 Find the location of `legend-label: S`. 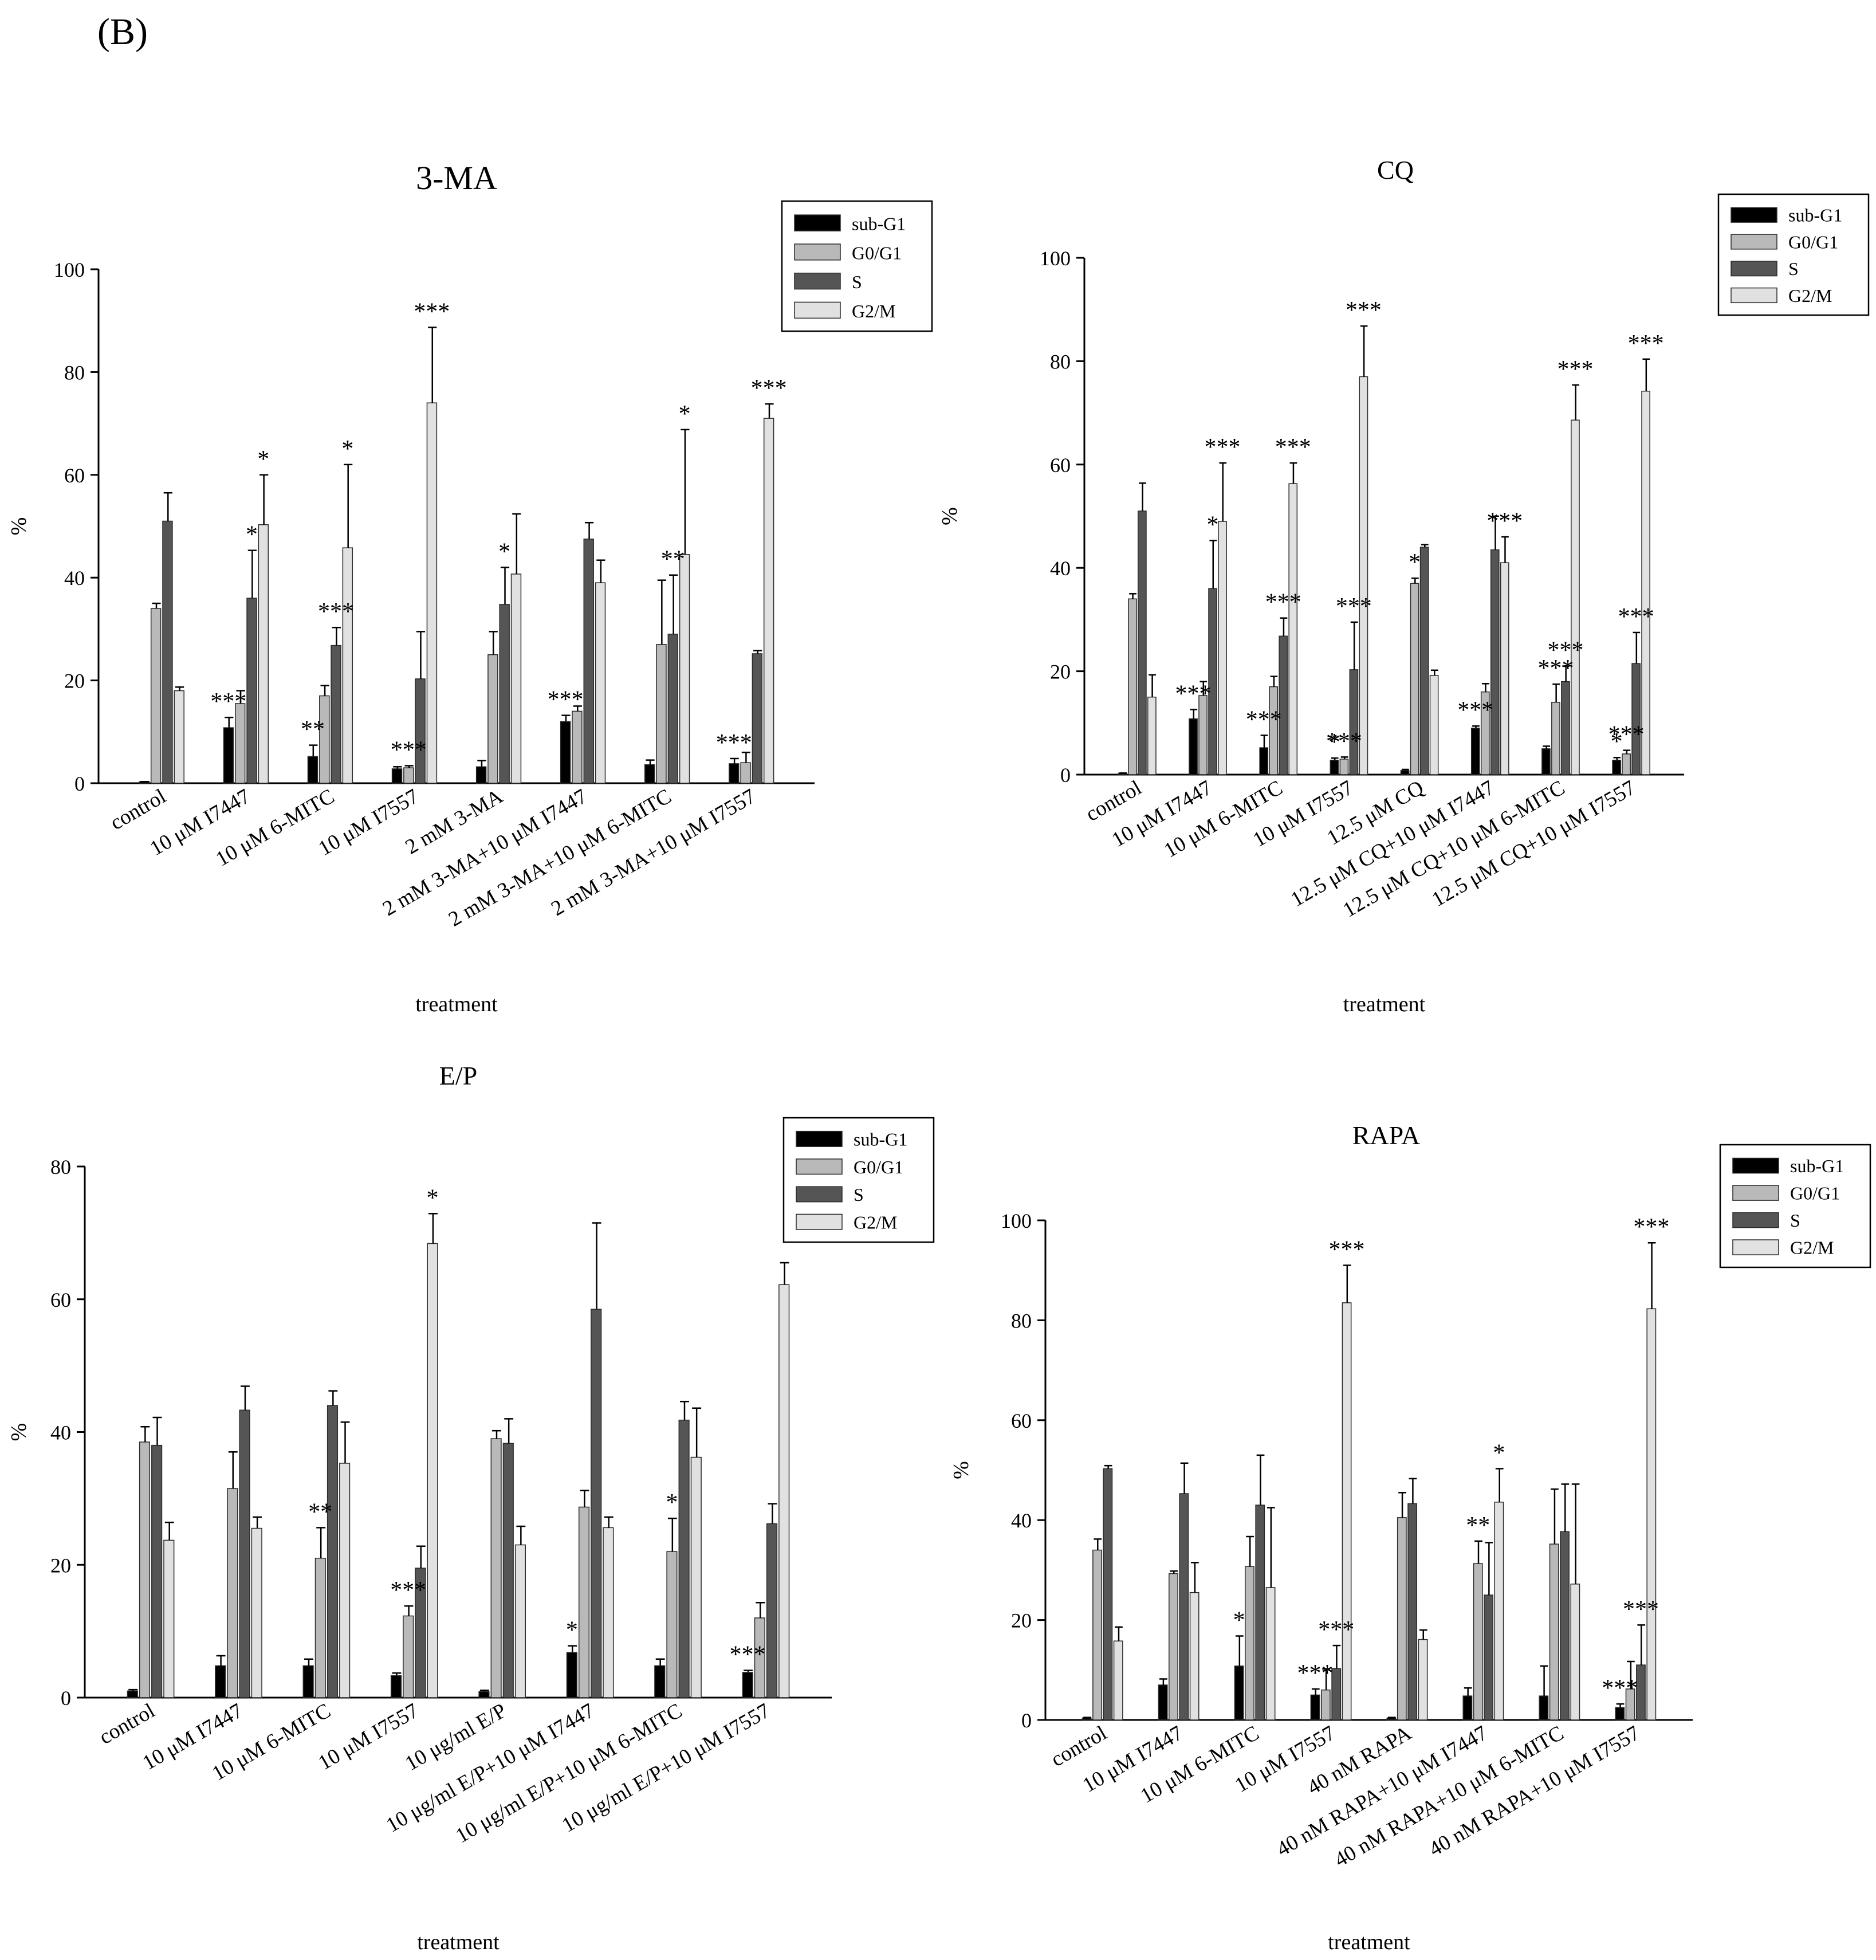

legend-label: S is located at coordinates (1795, 1220).